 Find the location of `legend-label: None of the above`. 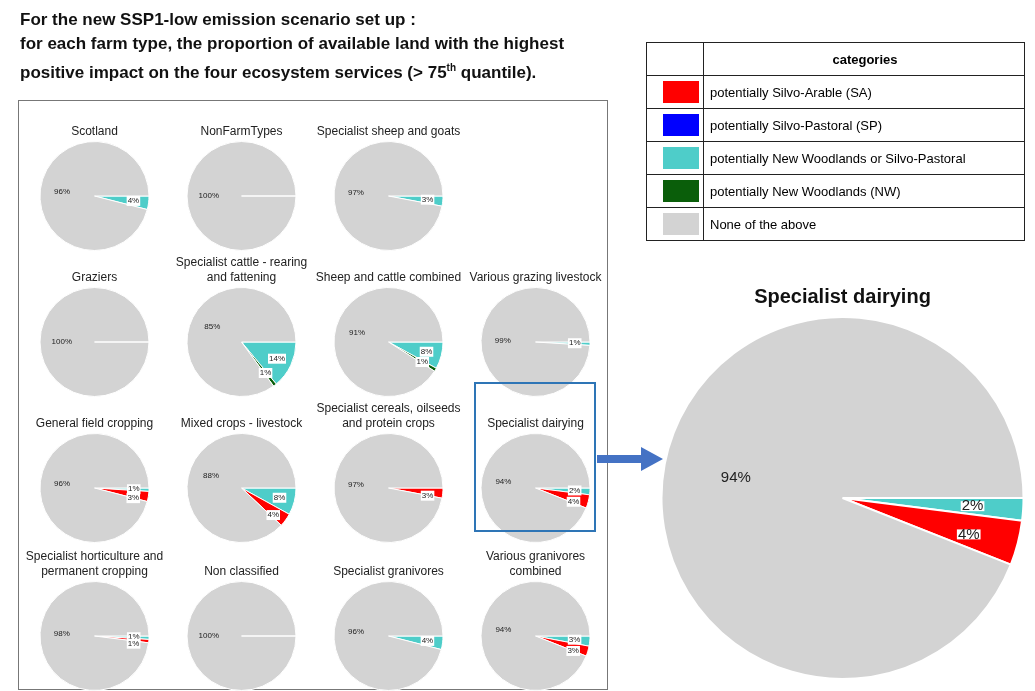

legend-label: None of the above is located at coordinates (864, 224).